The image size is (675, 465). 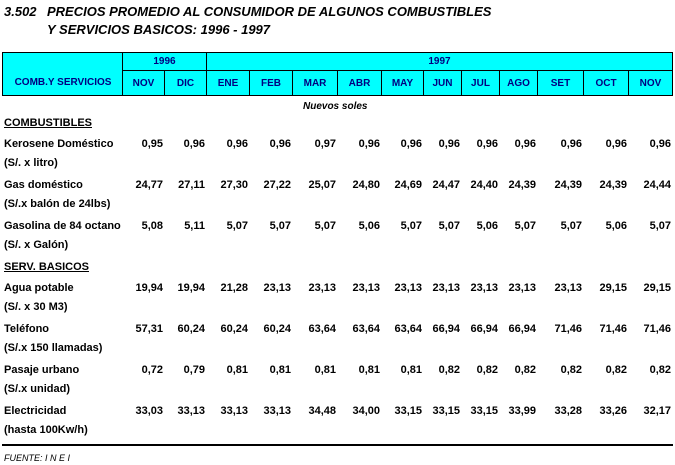 I want to click on item-unit: (S/. x Galón), so click(x=36, y=245).